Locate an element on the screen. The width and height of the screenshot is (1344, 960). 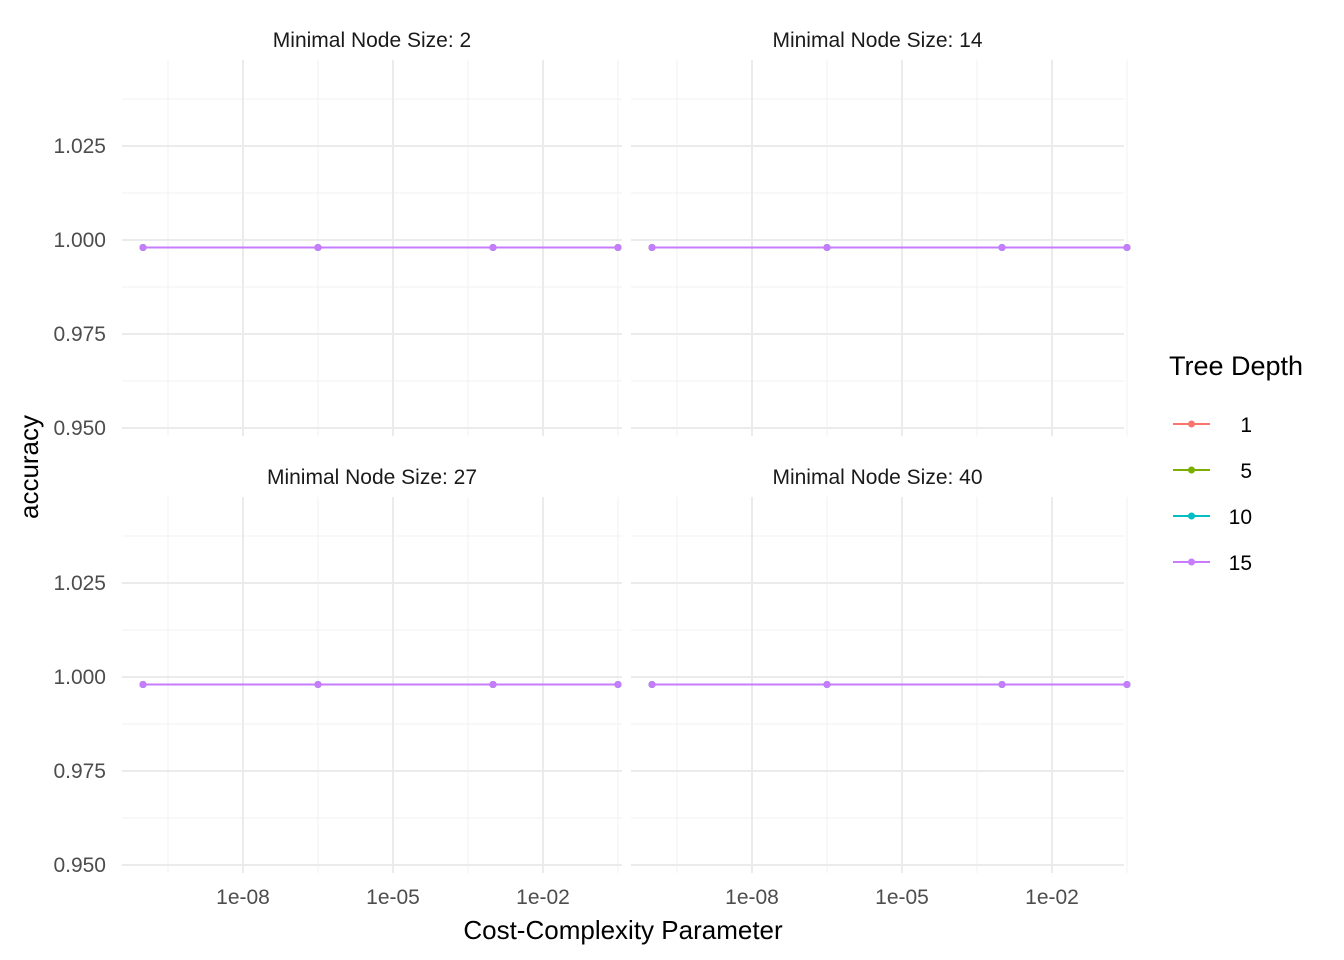
legend-key: 5 is located at coordinates (1212, 471).